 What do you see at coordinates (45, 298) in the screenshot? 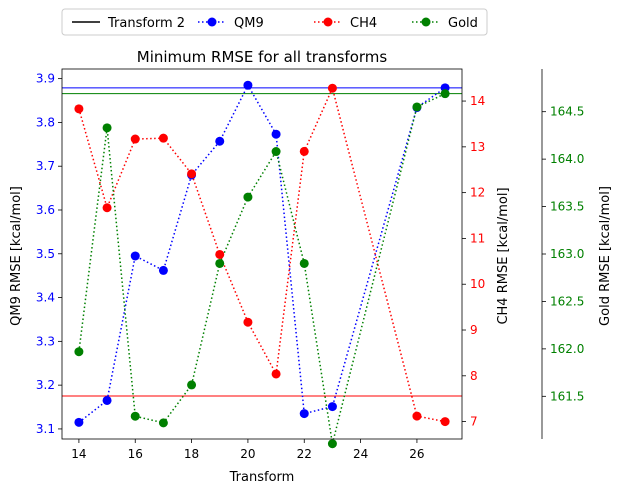
I see `qm9-tick-label-3-4: 3.4` at bounding box center [45, 298].